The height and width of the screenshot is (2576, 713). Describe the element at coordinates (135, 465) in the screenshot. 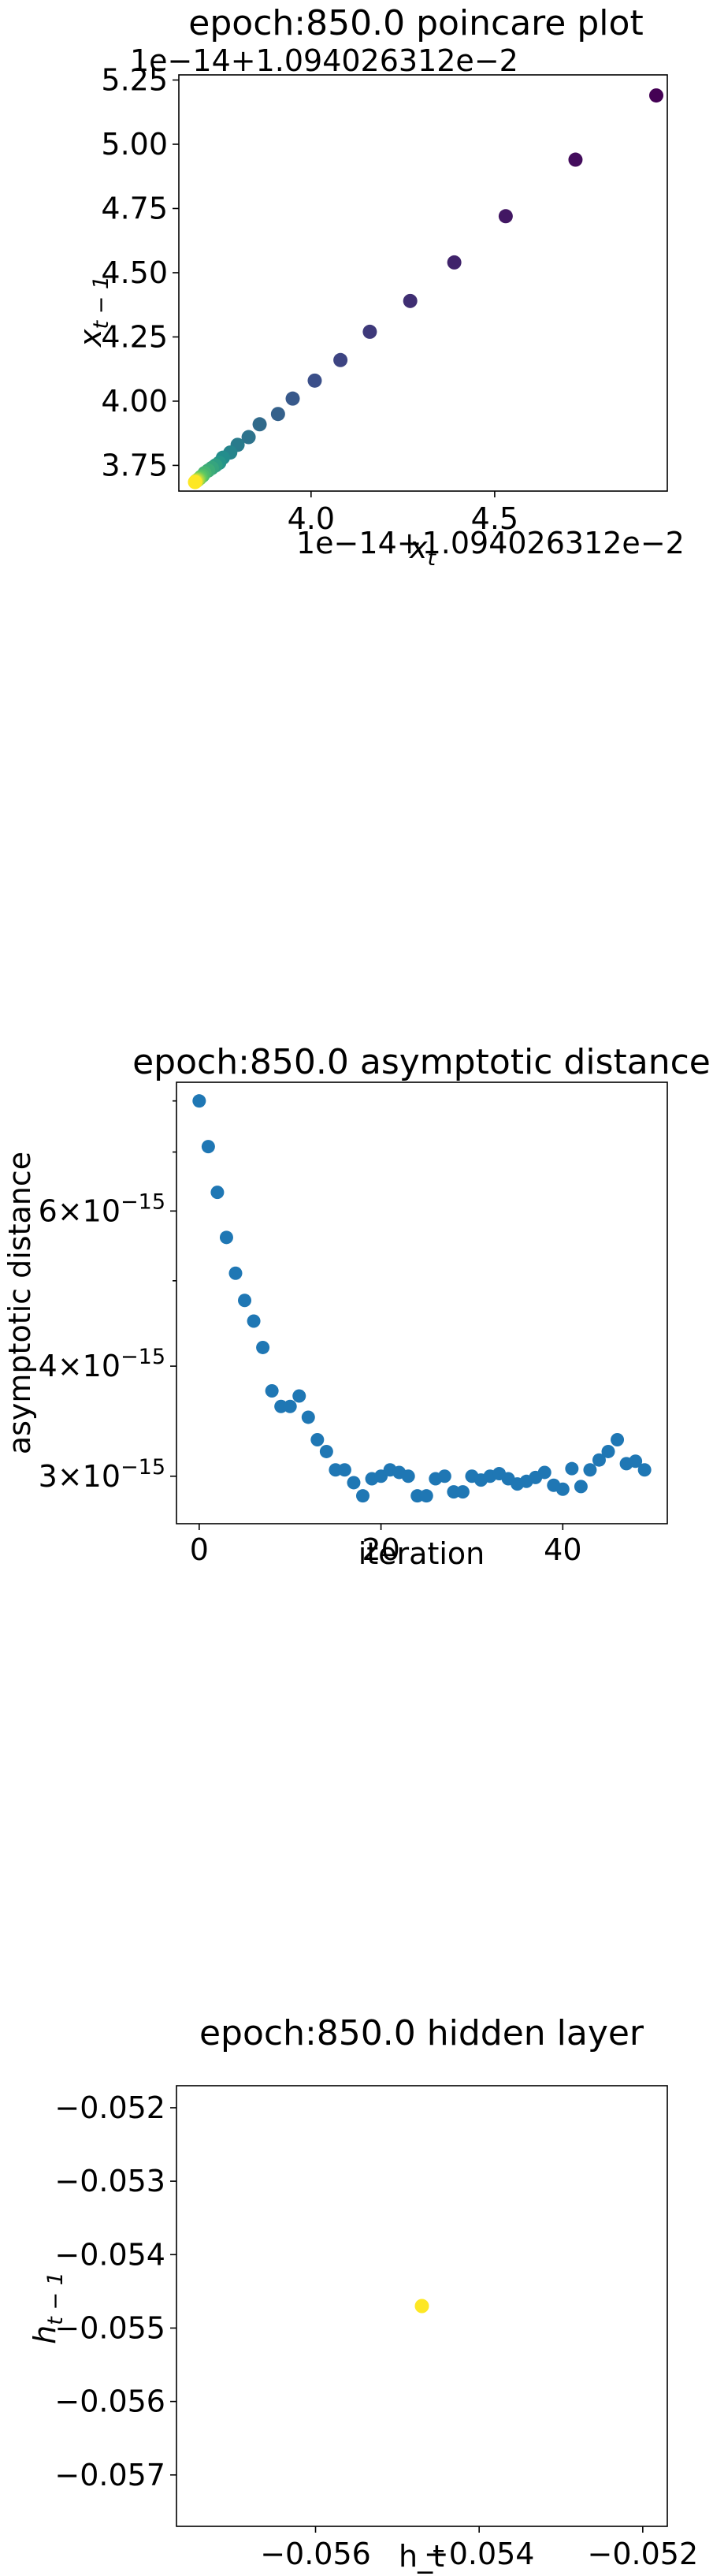

I see `poincare-y-tick-label: 3.75` at that location.